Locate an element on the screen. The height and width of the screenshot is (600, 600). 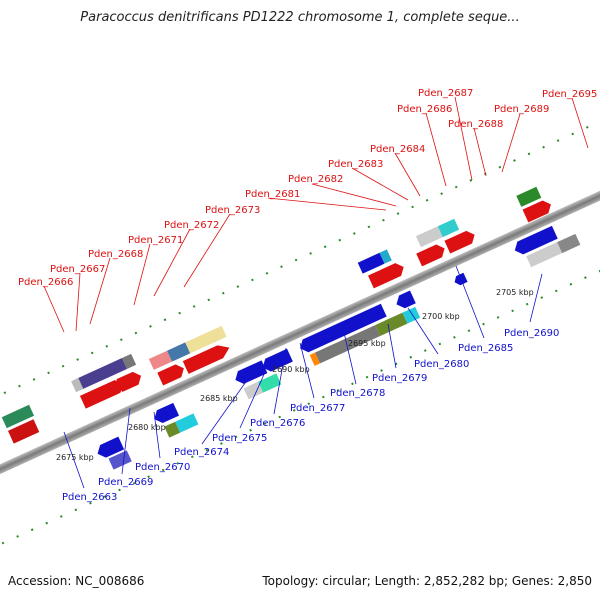
gene-label: Pden_2669 is located at coordinates (125, 482).